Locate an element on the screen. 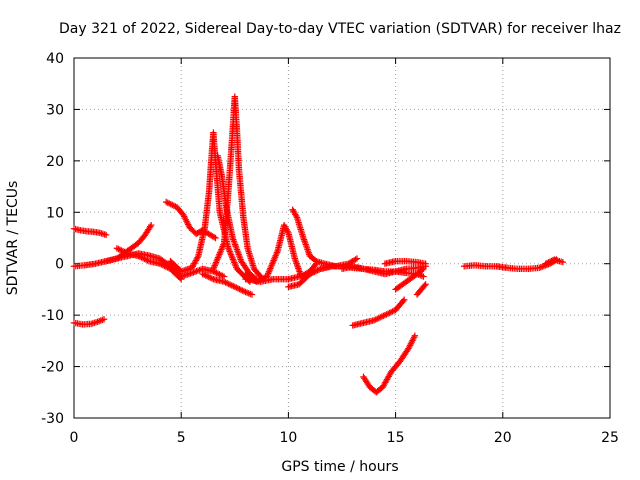 Image resolution: width=640 pixels, height=480 pixels. x-tick-label: 20 is located at coordinates (503, 438).